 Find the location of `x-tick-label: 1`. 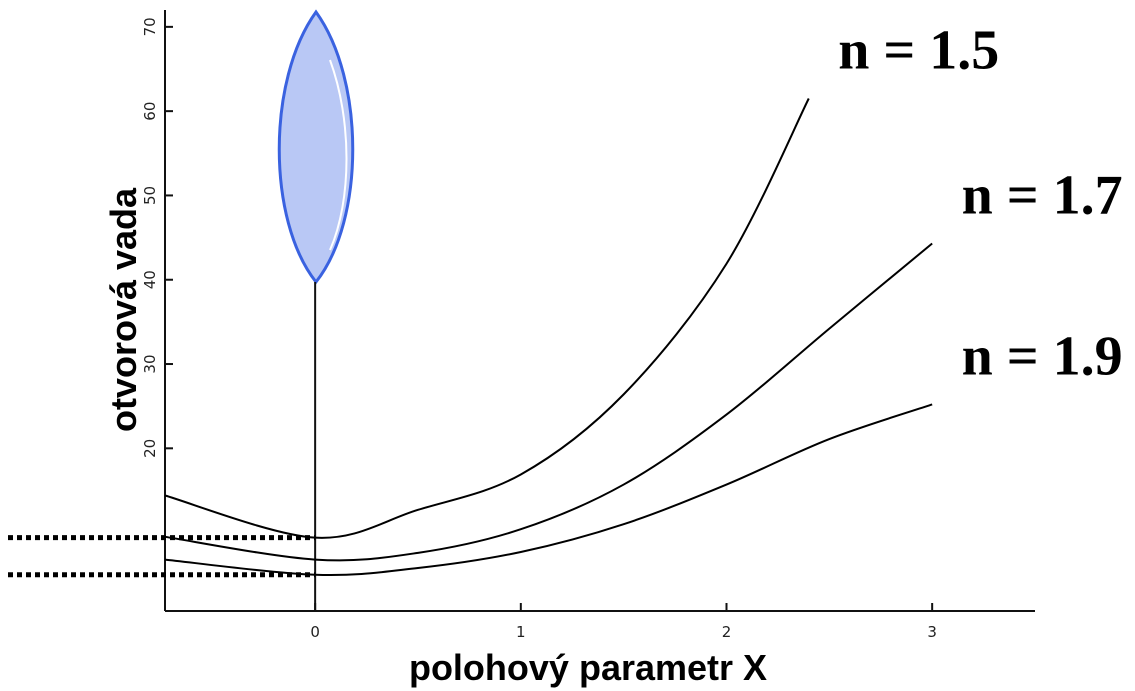

x-tick-label: 1 is located at coordinates (521, 632).